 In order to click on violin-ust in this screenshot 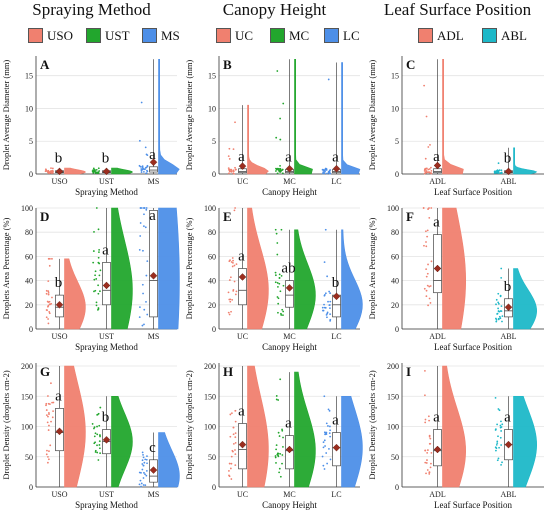, I will do `click(122, 268)`.